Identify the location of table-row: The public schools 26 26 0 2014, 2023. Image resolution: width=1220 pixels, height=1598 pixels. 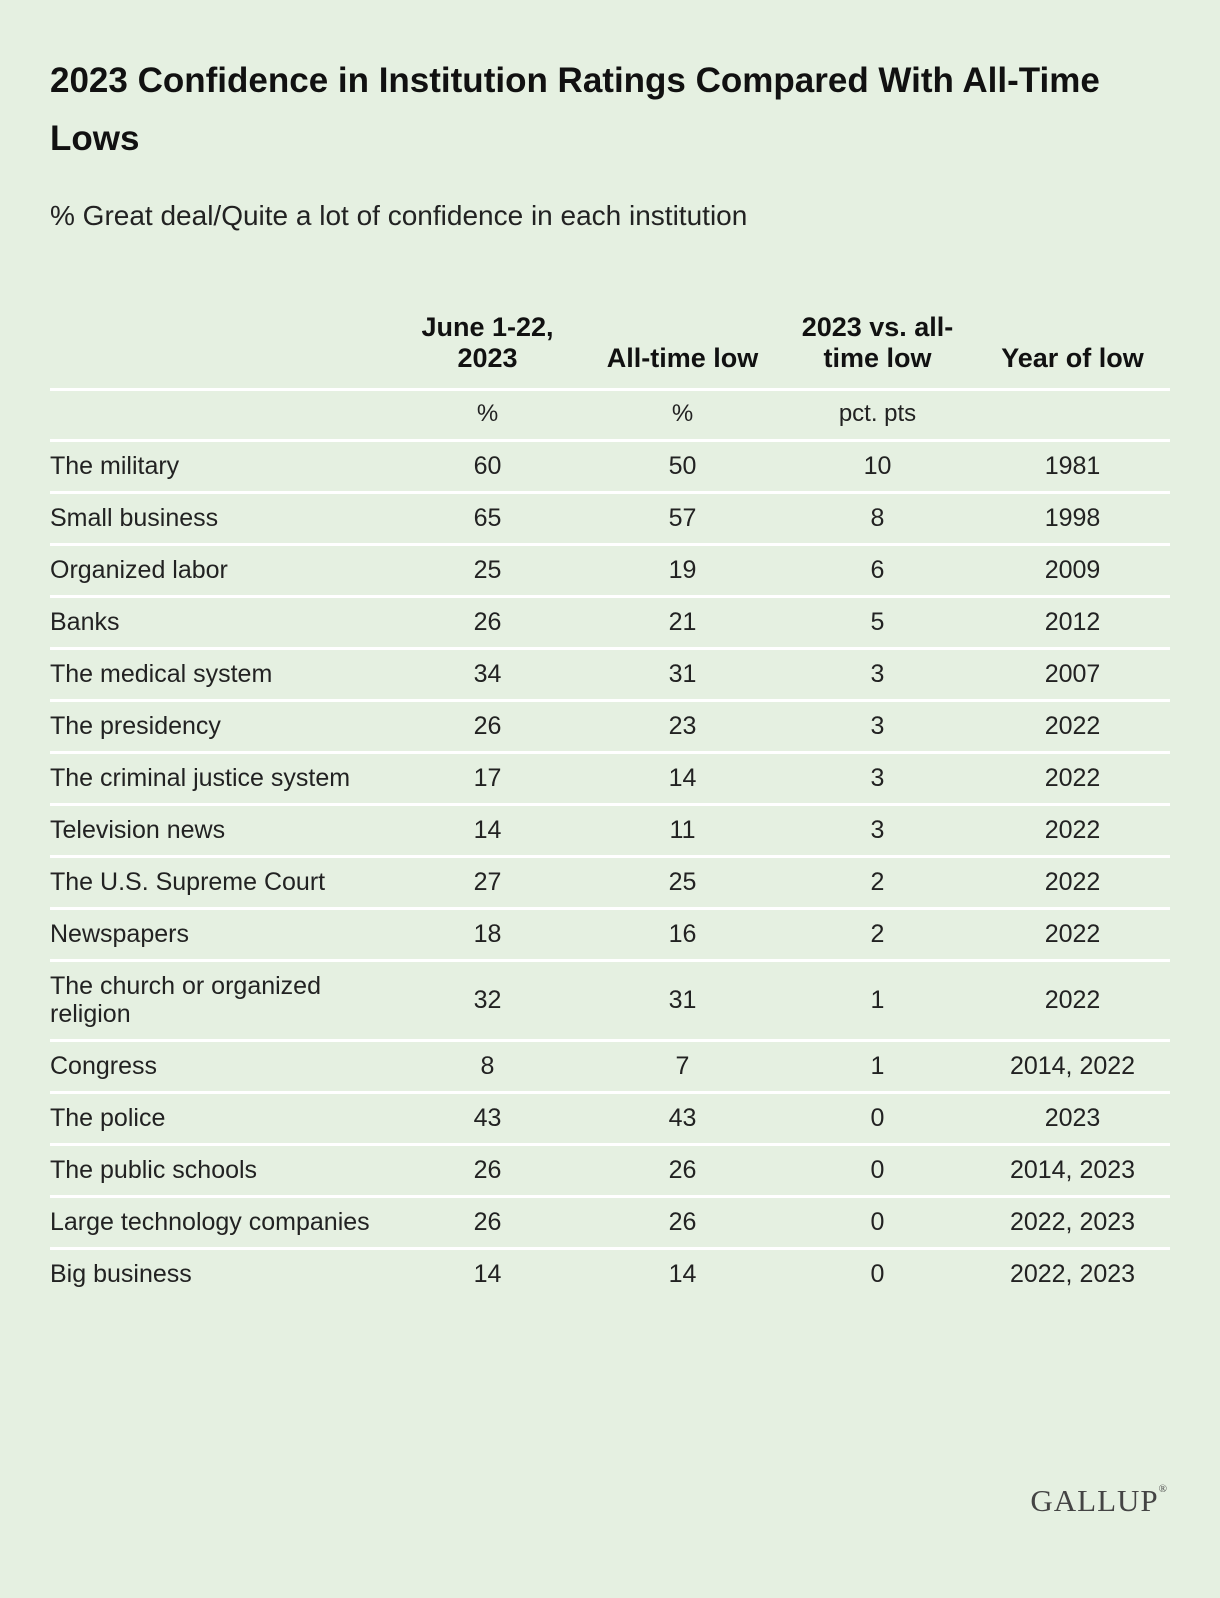
(610, 1171).